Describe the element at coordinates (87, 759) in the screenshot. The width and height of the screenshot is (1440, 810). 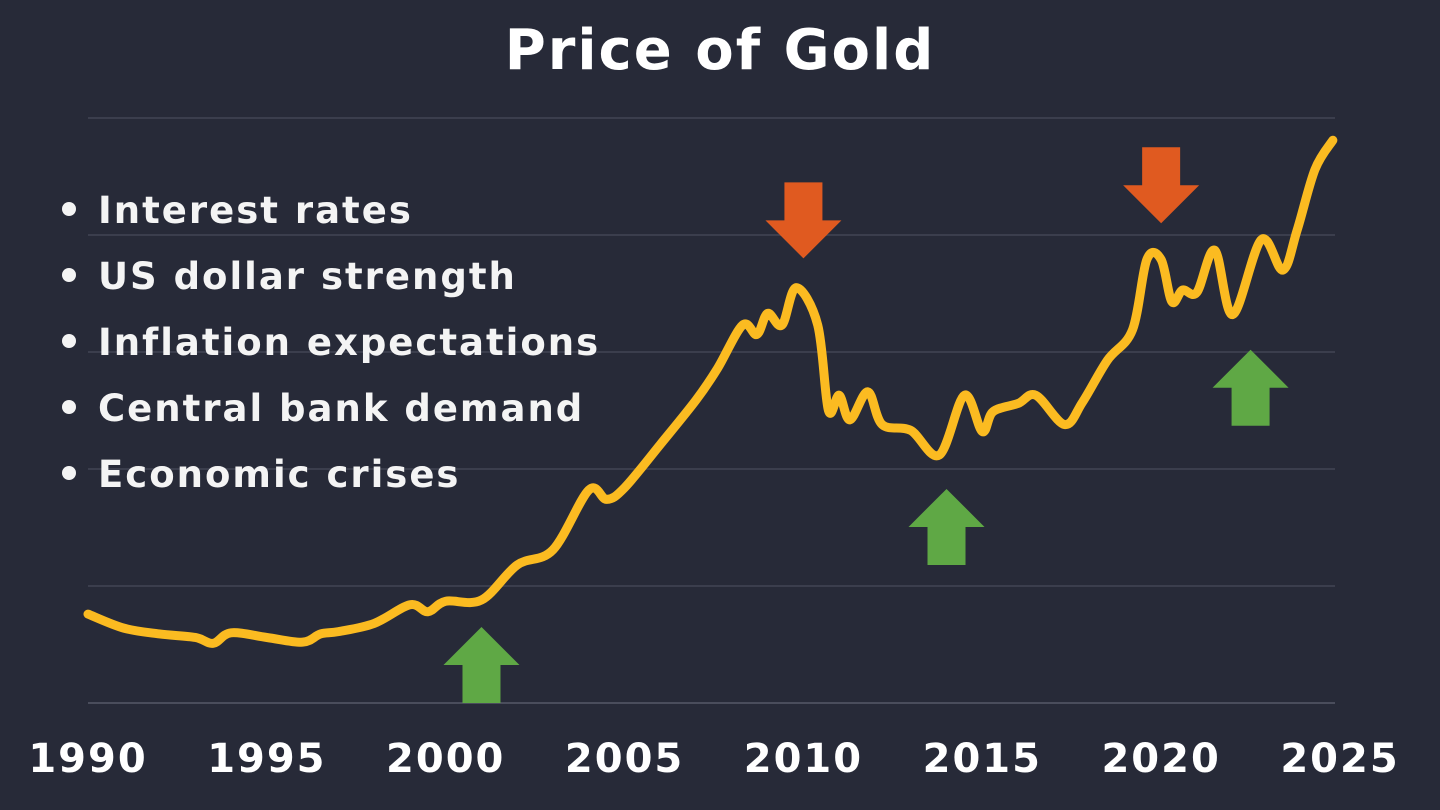
I see `x-tick-label: 1990` at that location.